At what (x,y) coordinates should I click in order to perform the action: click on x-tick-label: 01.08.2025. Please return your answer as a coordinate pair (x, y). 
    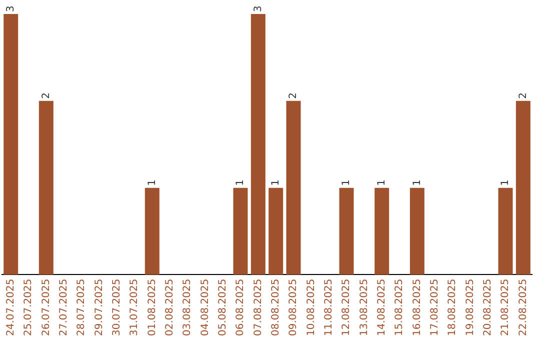
    Looking at the image, I should click on (152, 307).